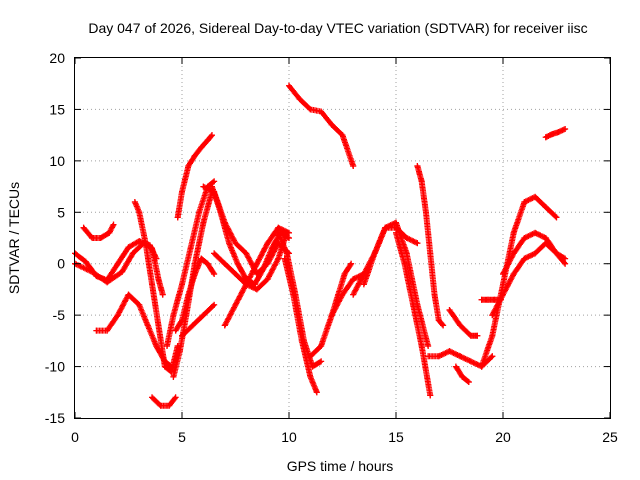 This screenshot has height=480, width=640. Describe the element at coordinates (55, 418) in the screenshot. I see `y-tick-label: -15` at that location.